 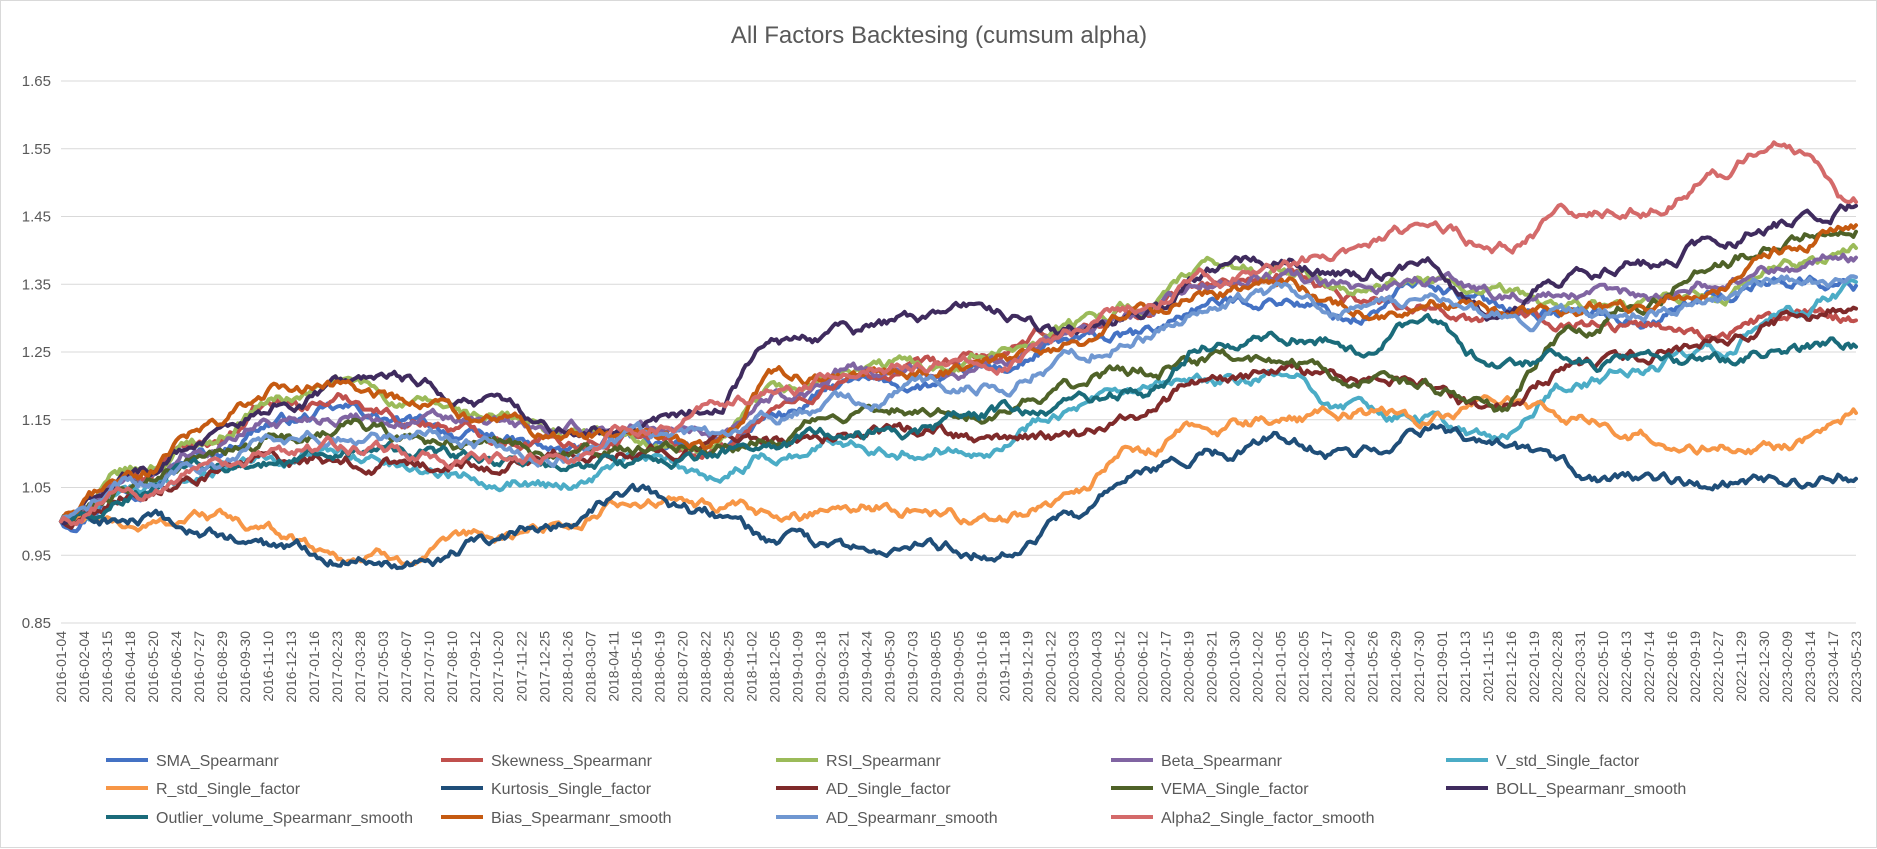 I want to click on x-tick-label: 2019-08-05, so click(x=935, y=667).